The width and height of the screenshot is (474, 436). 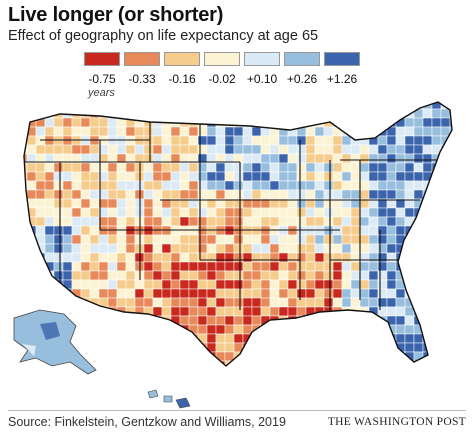 I want to click on alaska, so click(x=55, y=342).